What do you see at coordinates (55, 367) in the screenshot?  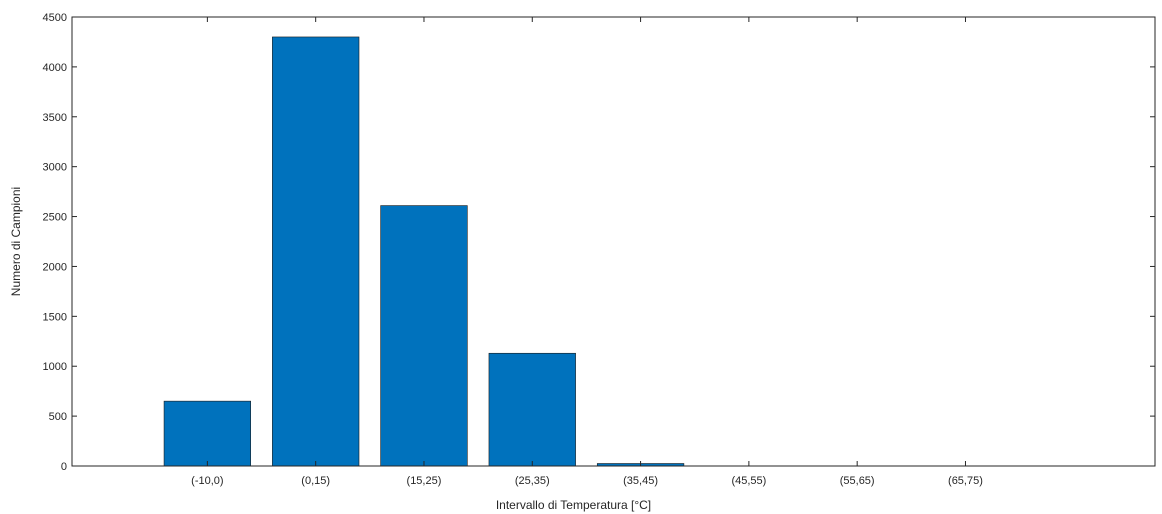 I see `y-tick-label: 1000` at bounding box center [55, 367].